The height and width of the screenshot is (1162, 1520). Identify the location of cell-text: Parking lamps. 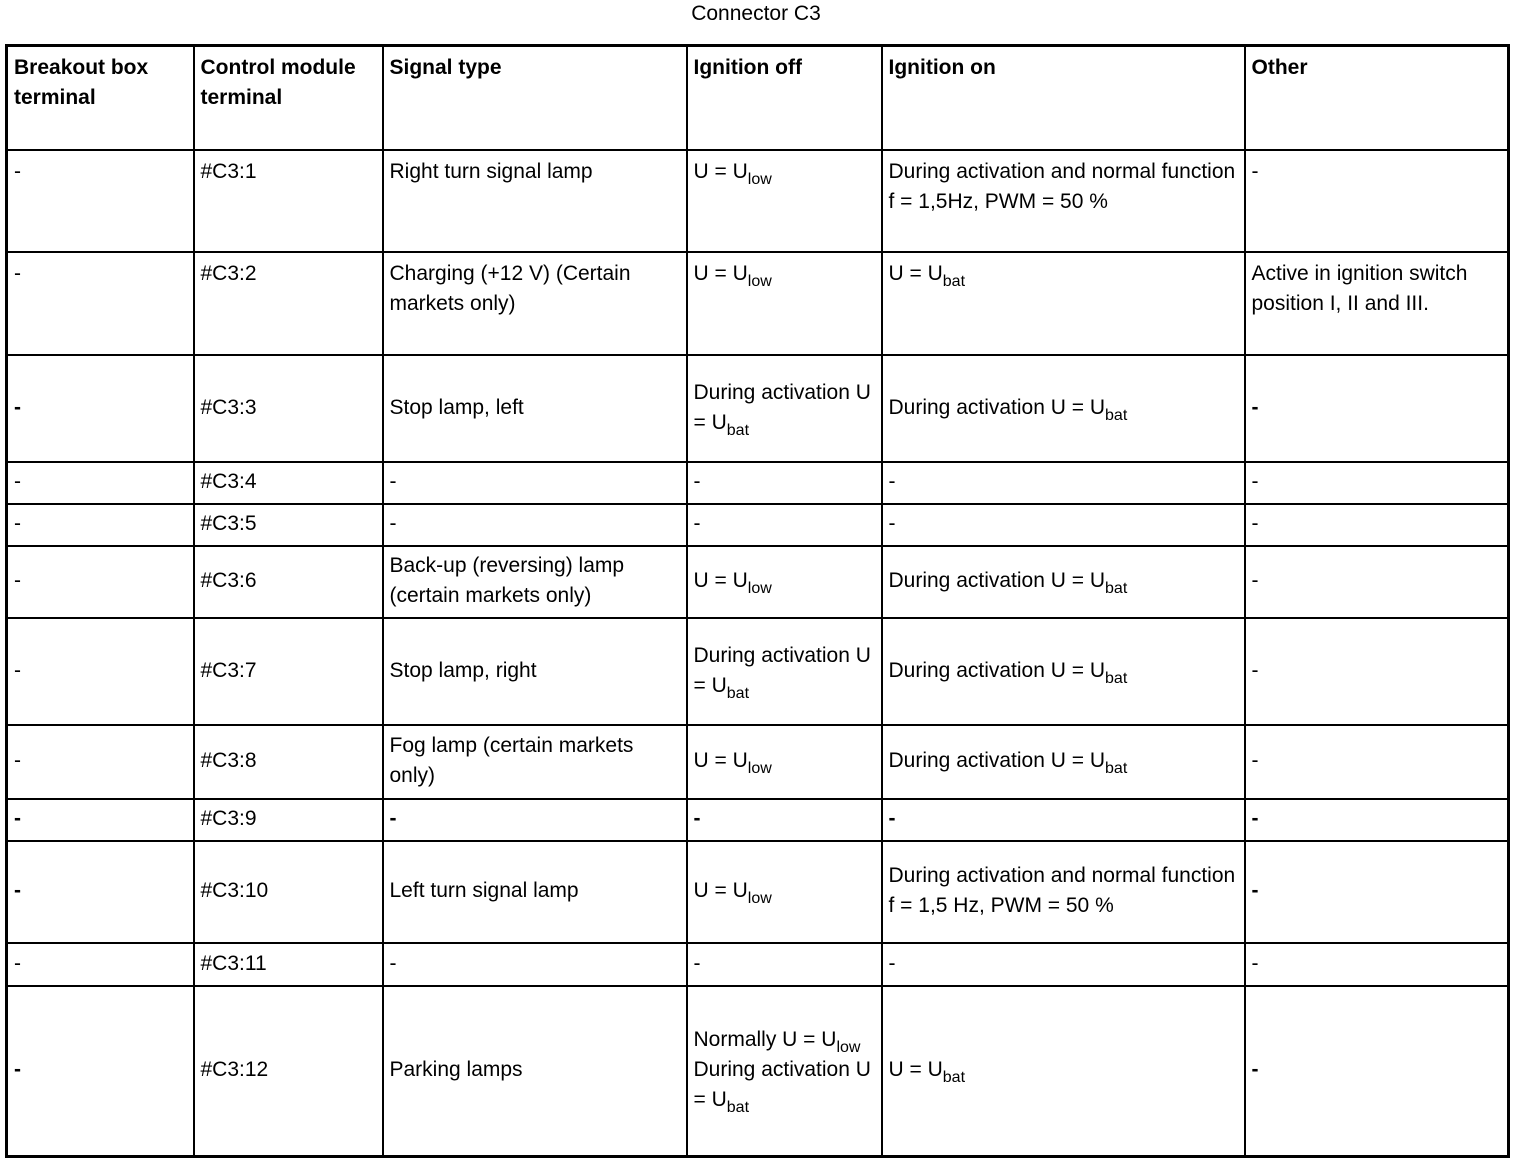
(456, 1069).